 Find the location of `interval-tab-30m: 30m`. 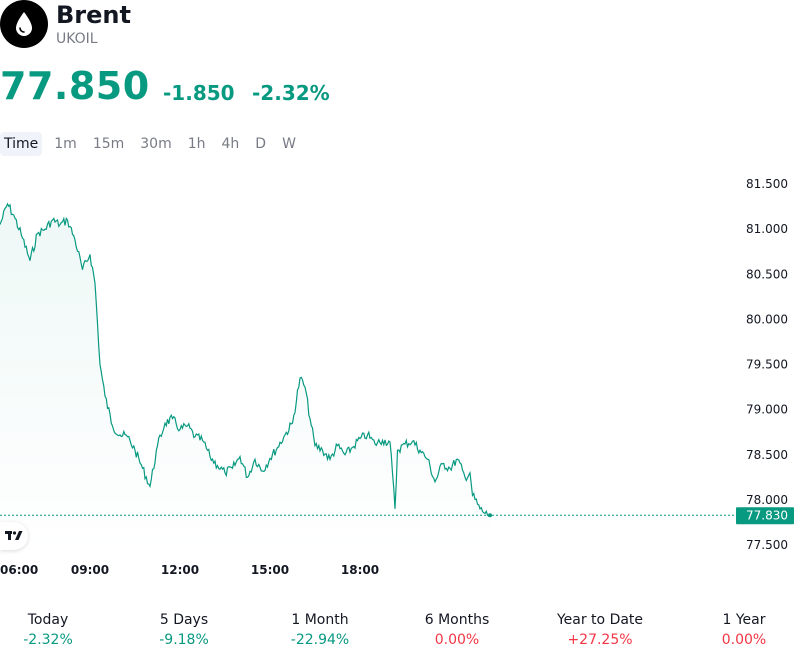

interval-tab-30m: 30m is located at coordinates (156, 144).